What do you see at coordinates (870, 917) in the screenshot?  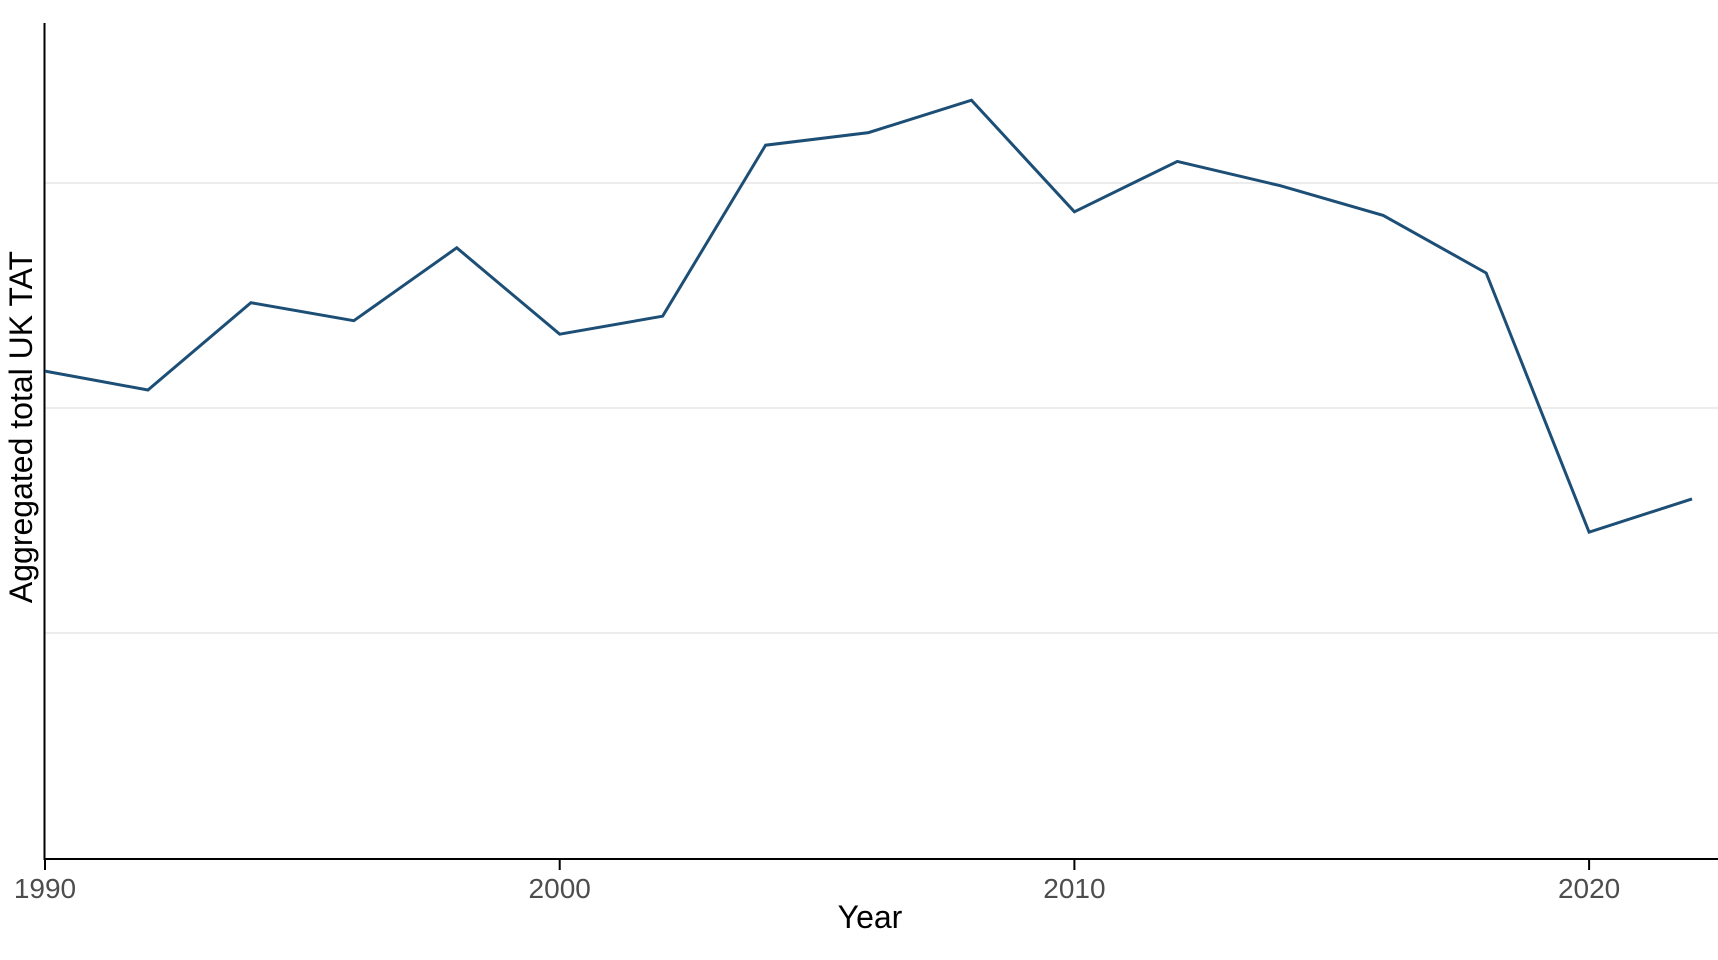 I see `x-axis-title: Year` at bounding box center [870, 917].